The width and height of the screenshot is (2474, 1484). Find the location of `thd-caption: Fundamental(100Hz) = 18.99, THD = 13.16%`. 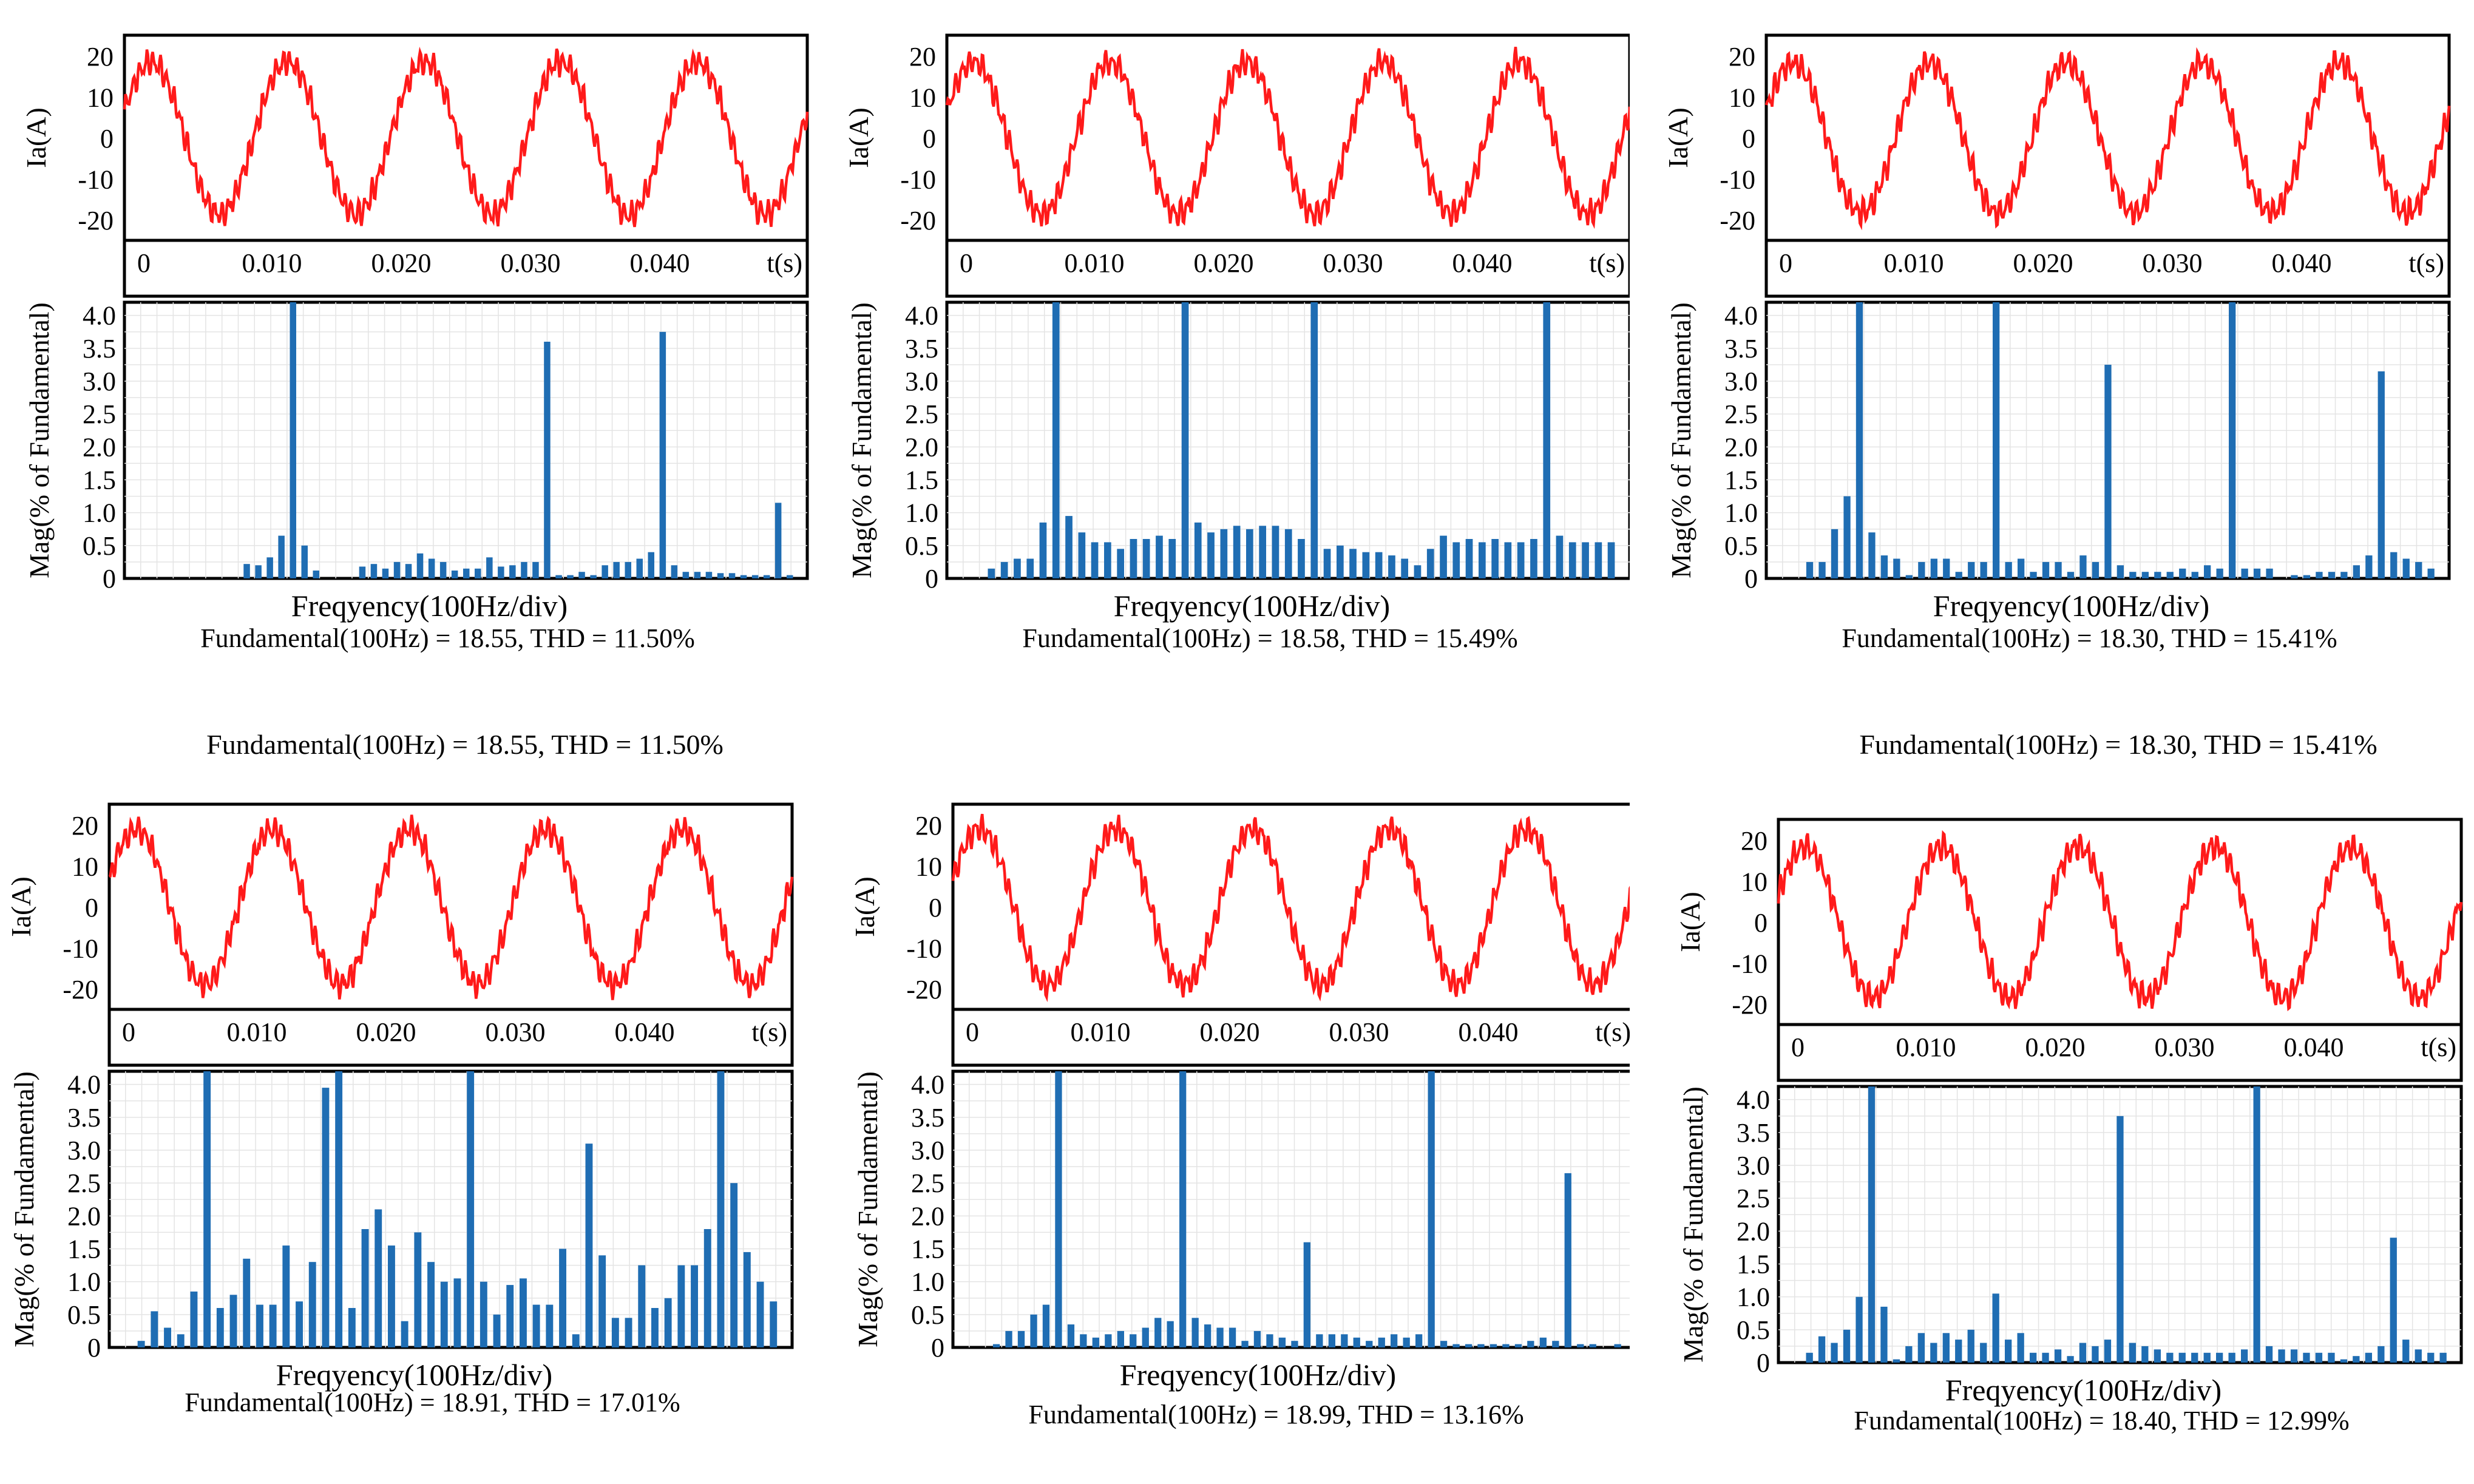

thd-caption: Fundamental(100Hz) = 18.99, THD = 13.16% is located at coordinates (1275, 1415).